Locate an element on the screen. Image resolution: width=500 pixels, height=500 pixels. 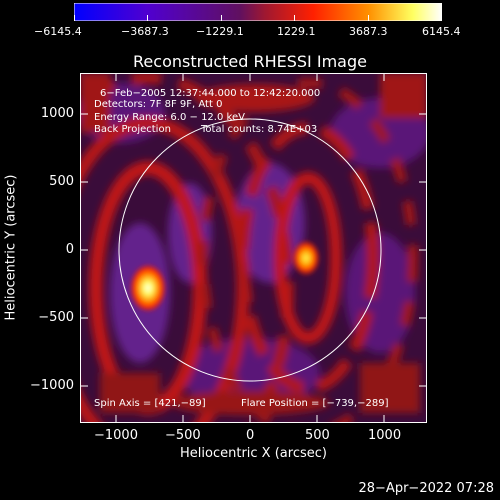
energy-range-label: Energy Range: 6.0 − 12.0 keV is located at coordinates (169, 117).